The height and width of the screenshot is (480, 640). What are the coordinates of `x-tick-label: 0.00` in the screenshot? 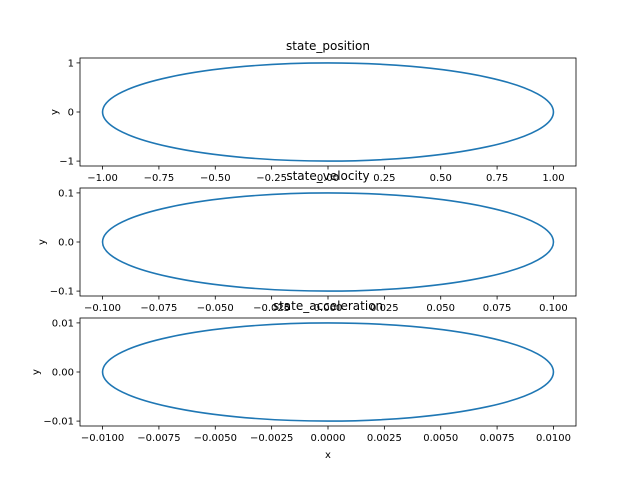 It's located at (328, 178).